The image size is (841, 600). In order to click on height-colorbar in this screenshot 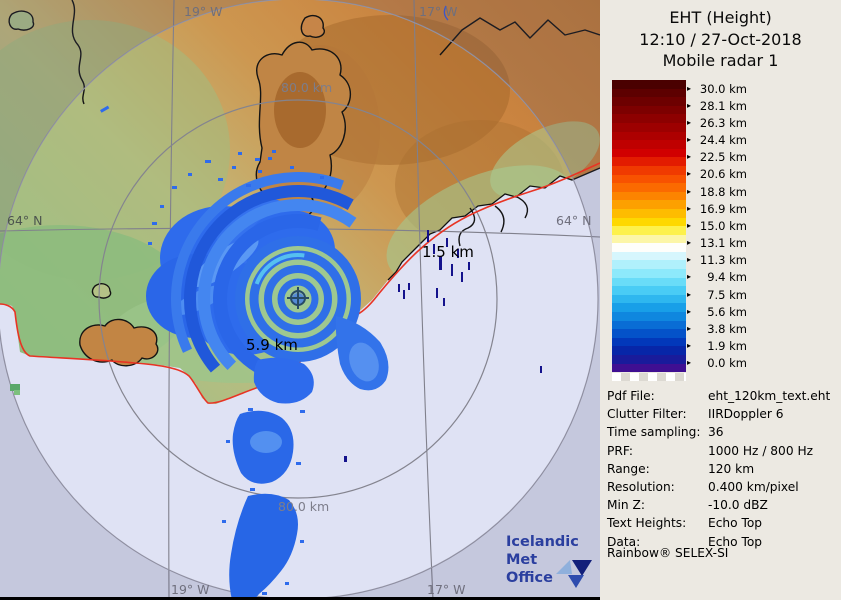, I will do `click(649, 226)`.